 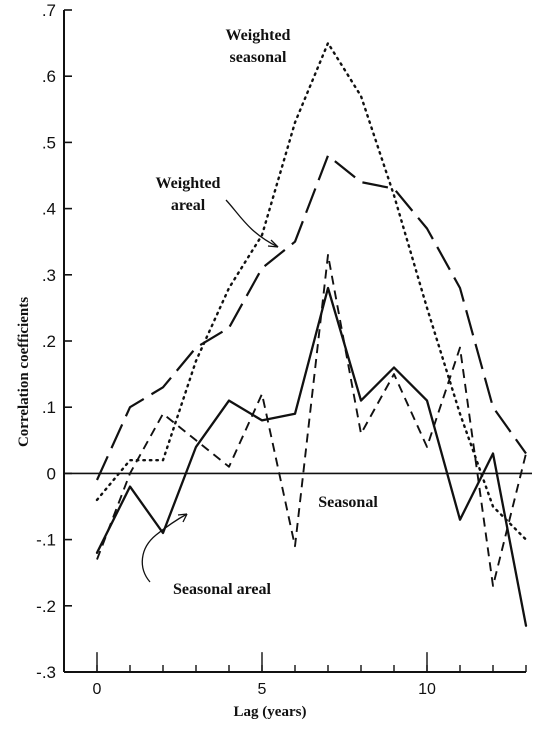 I want to click on label-weighted-seasonal-line1: Weighted, so click(x=258, y=35).